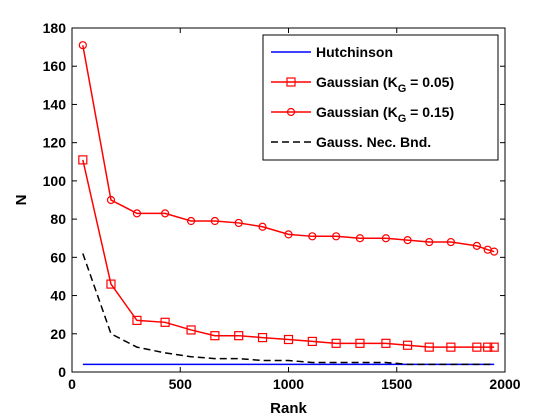 The image size is (560, 420). What do you see at coordinates (288, 384) in the screenshot?
I see `x-tick-label: 1000` at bounding box center [288, 384].